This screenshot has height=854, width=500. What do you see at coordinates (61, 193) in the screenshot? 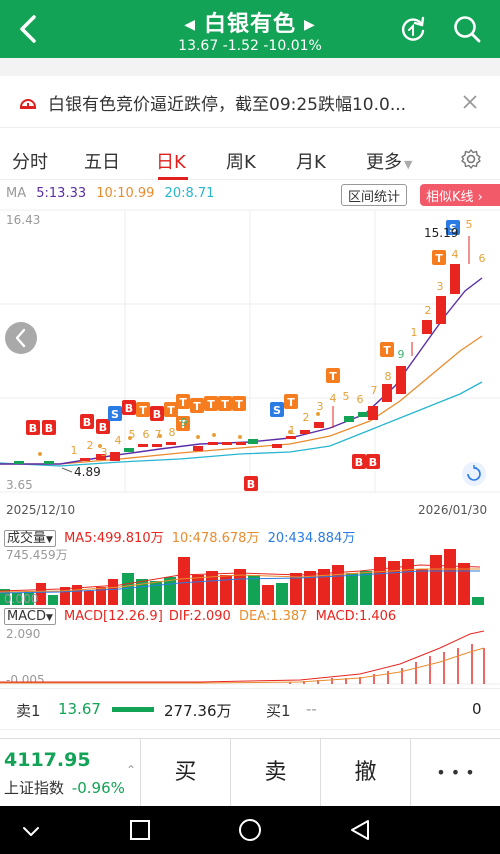
I see `ma5-value: 5:13.33` at bounding box center [61, 193].